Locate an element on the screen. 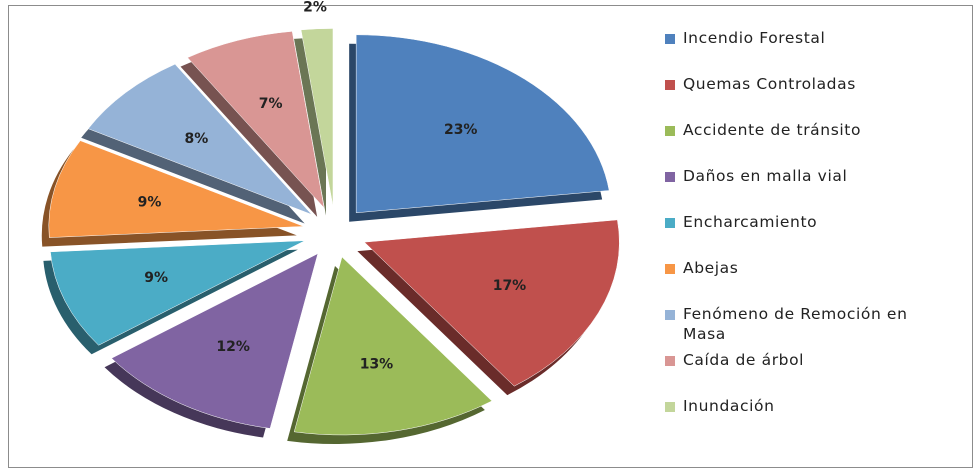  data-label: 13% is located at coordinates (377, 365).